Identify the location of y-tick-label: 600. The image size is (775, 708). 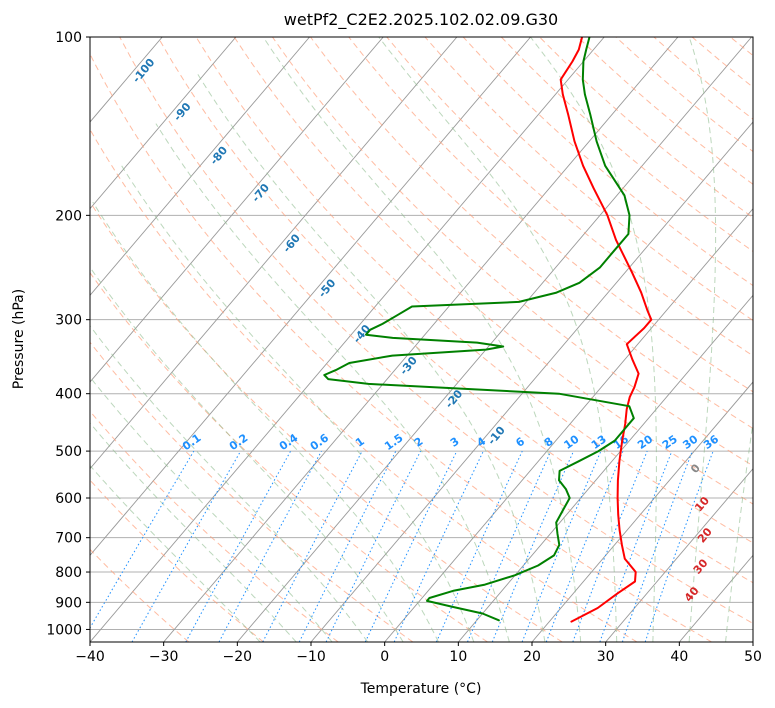
(68, 499).